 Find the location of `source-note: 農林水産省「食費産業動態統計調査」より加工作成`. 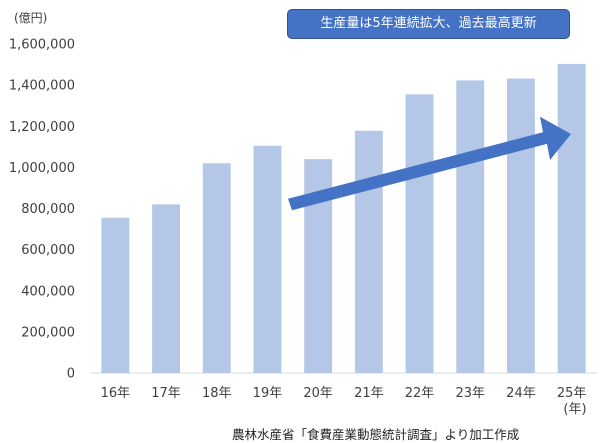

source-note: 農林水産省「食費産業動態統計調査」より加工作成 is located at coordinates (376, 434).